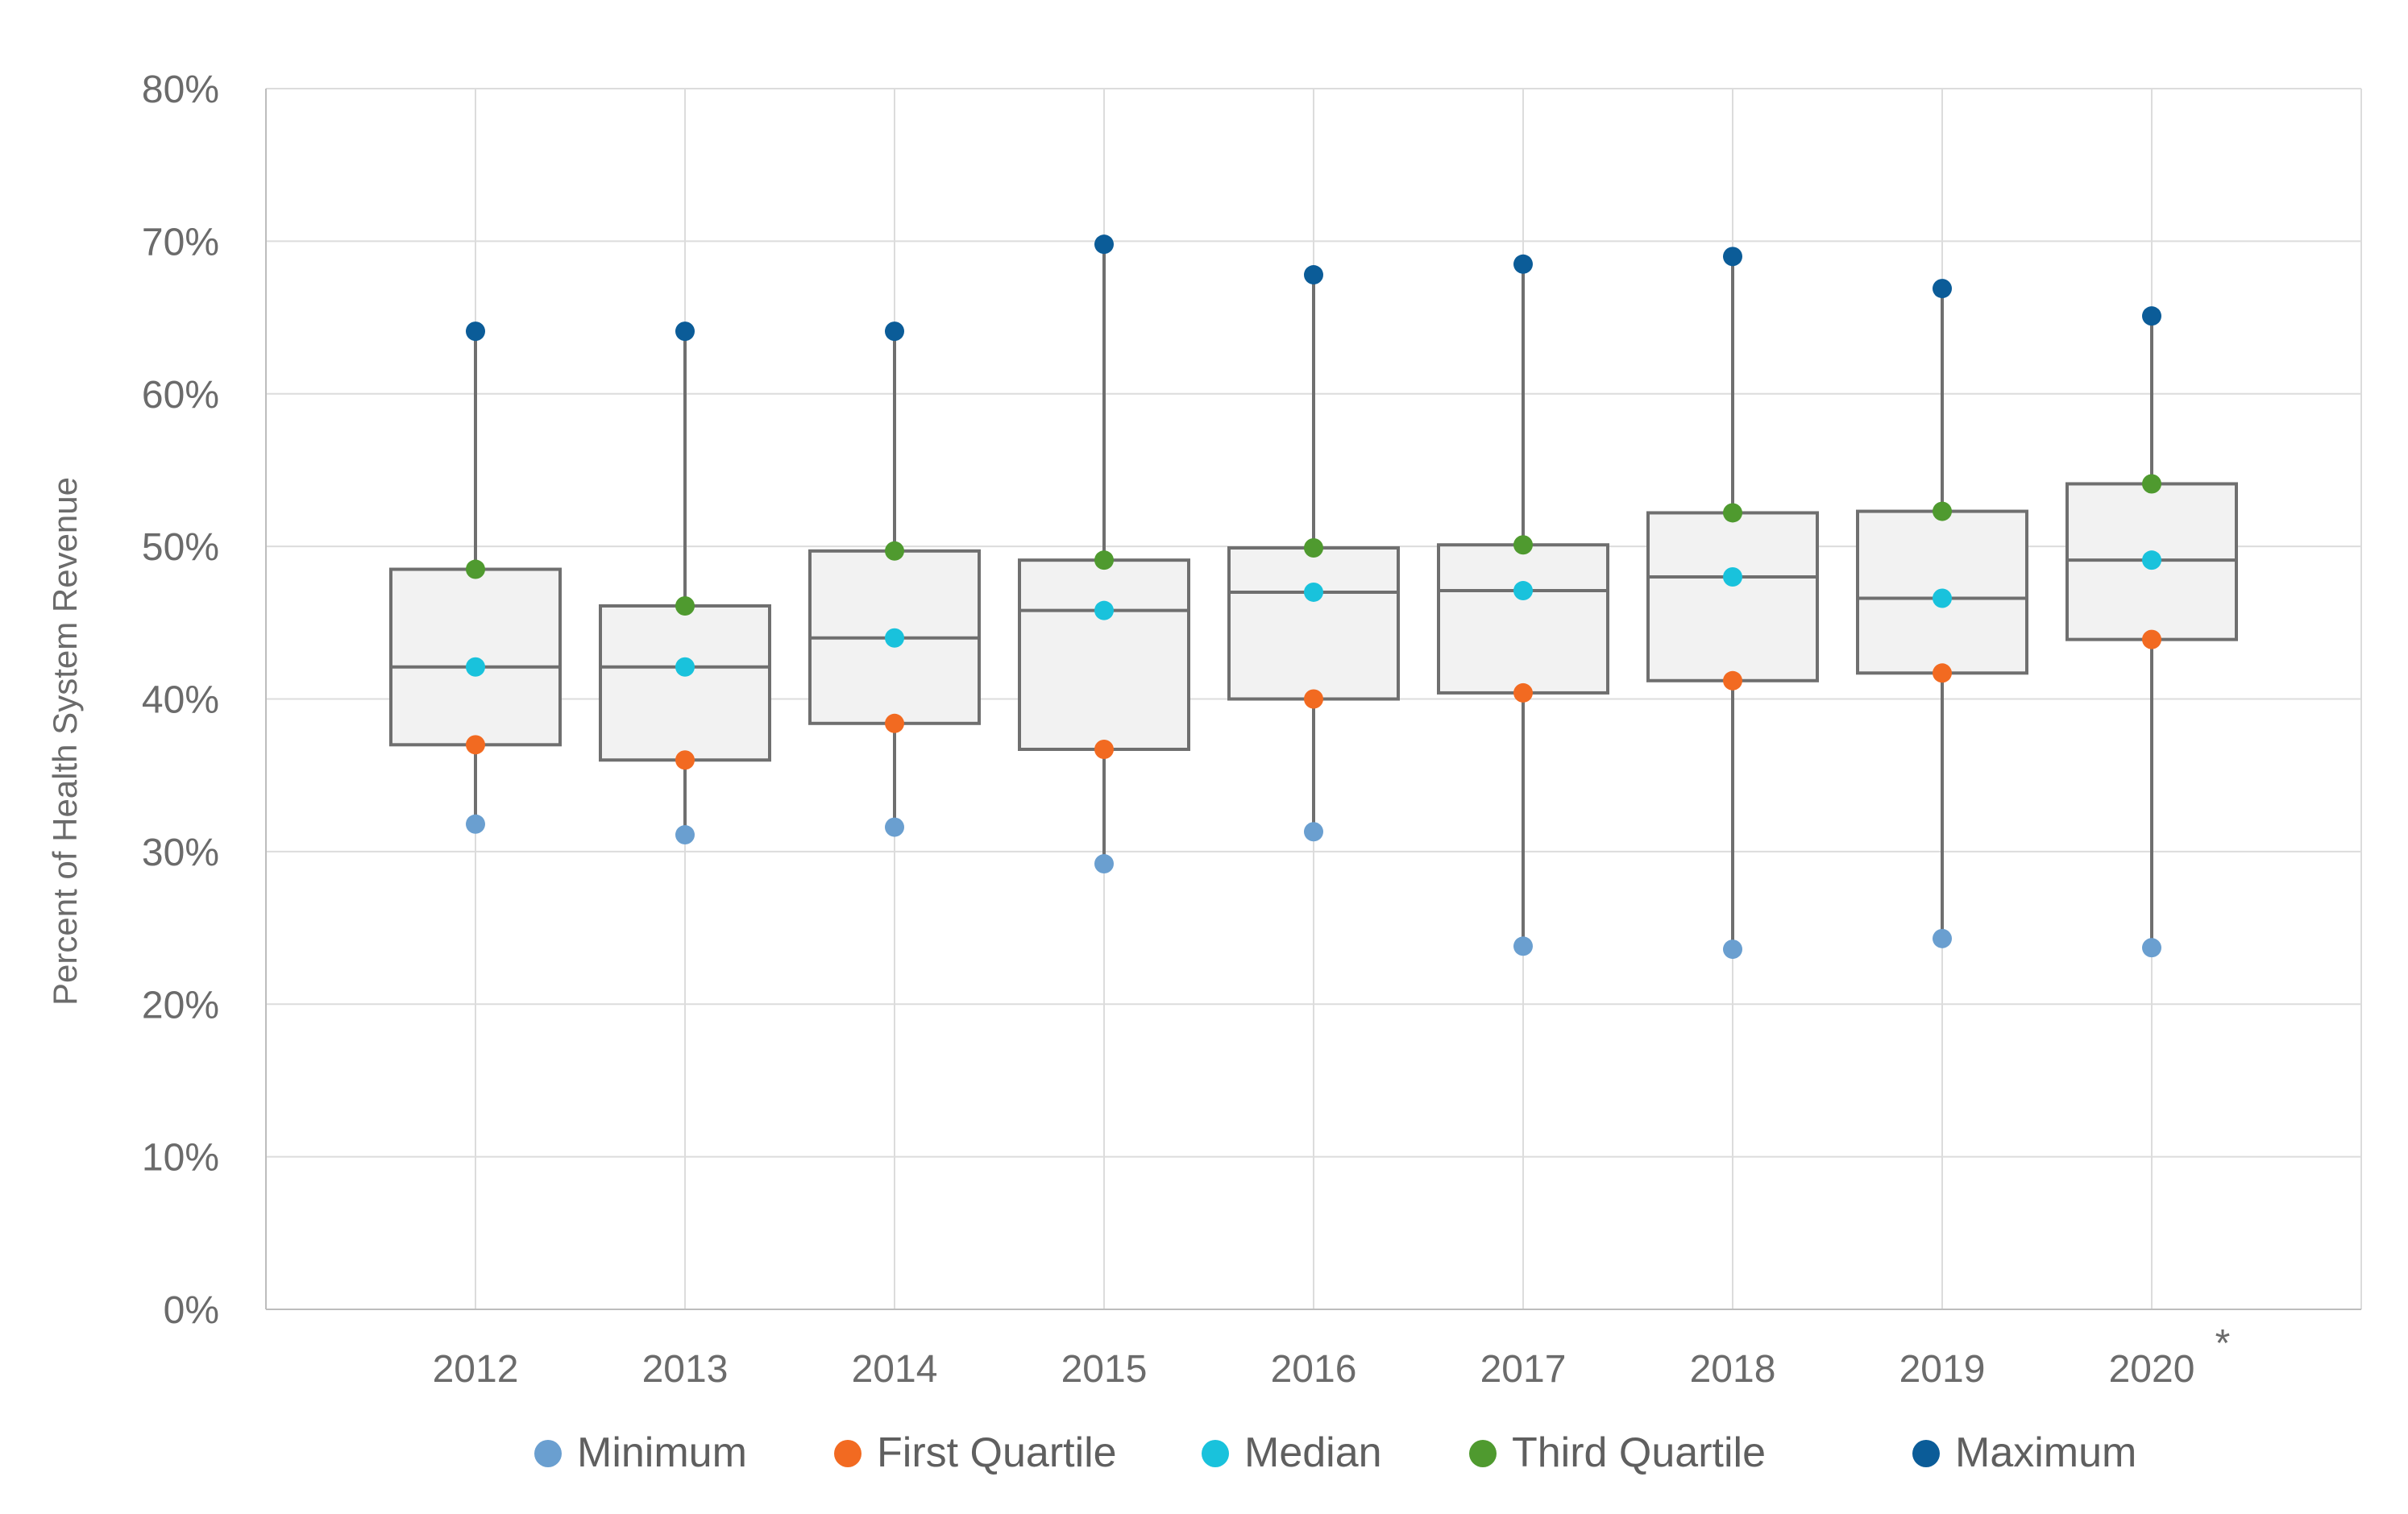 The width and height of the screenshot is (2408, 1514). What do you see at coordinates (895, 1370) in the screenshot?
I see `x-tick-label: 2014` at bounding box center [895, 1370].